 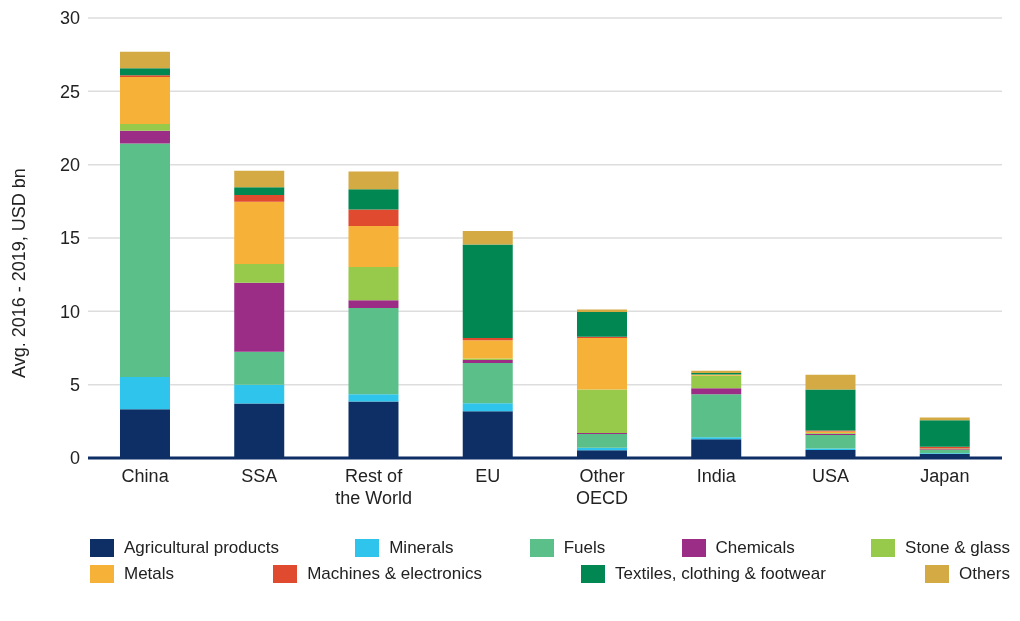 I want to click on x-tick-label: EU, so click(x=488, y=476).